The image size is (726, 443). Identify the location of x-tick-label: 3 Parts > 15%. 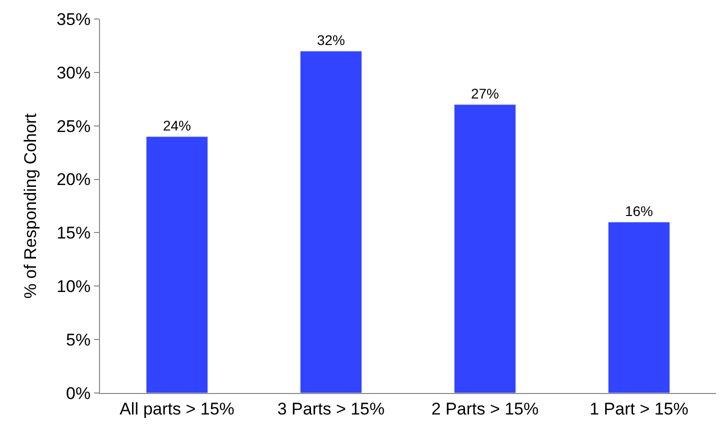
(331, 408).